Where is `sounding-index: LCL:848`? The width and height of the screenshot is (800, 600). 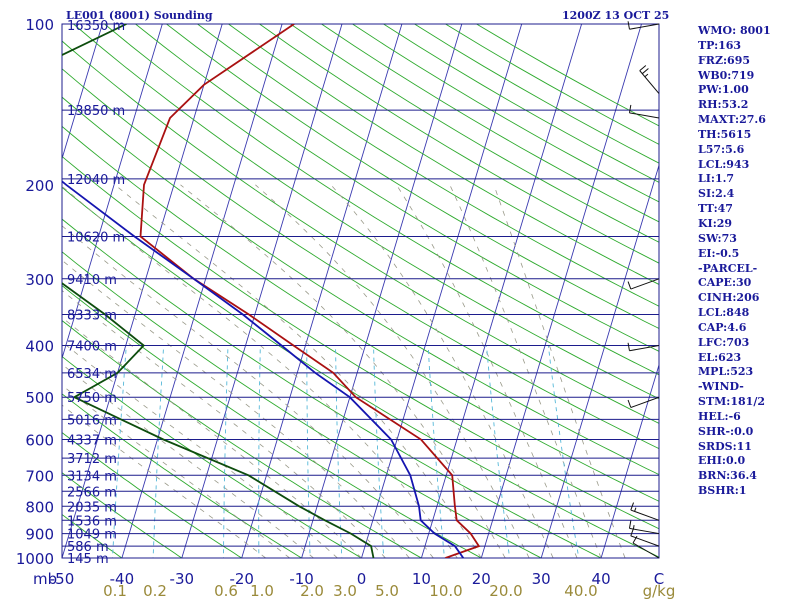 sounding-index: LCL:848 is located at coordinates (724, 313).